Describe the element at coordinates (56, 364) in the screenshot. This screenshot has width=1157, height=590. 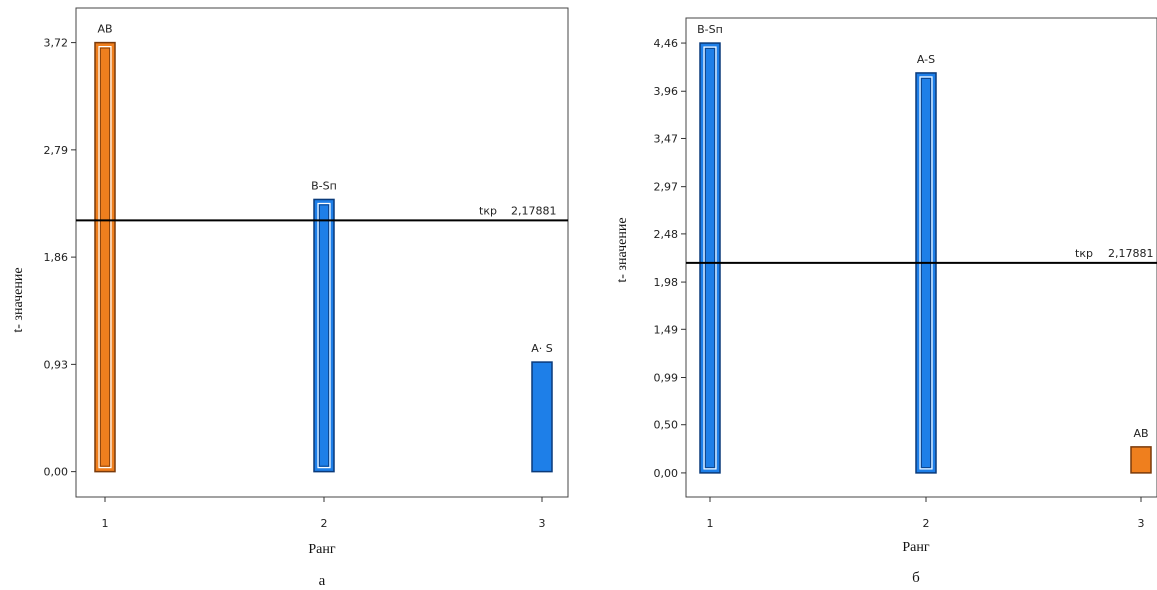
I see `y-tick-label: 0,93` at that location.